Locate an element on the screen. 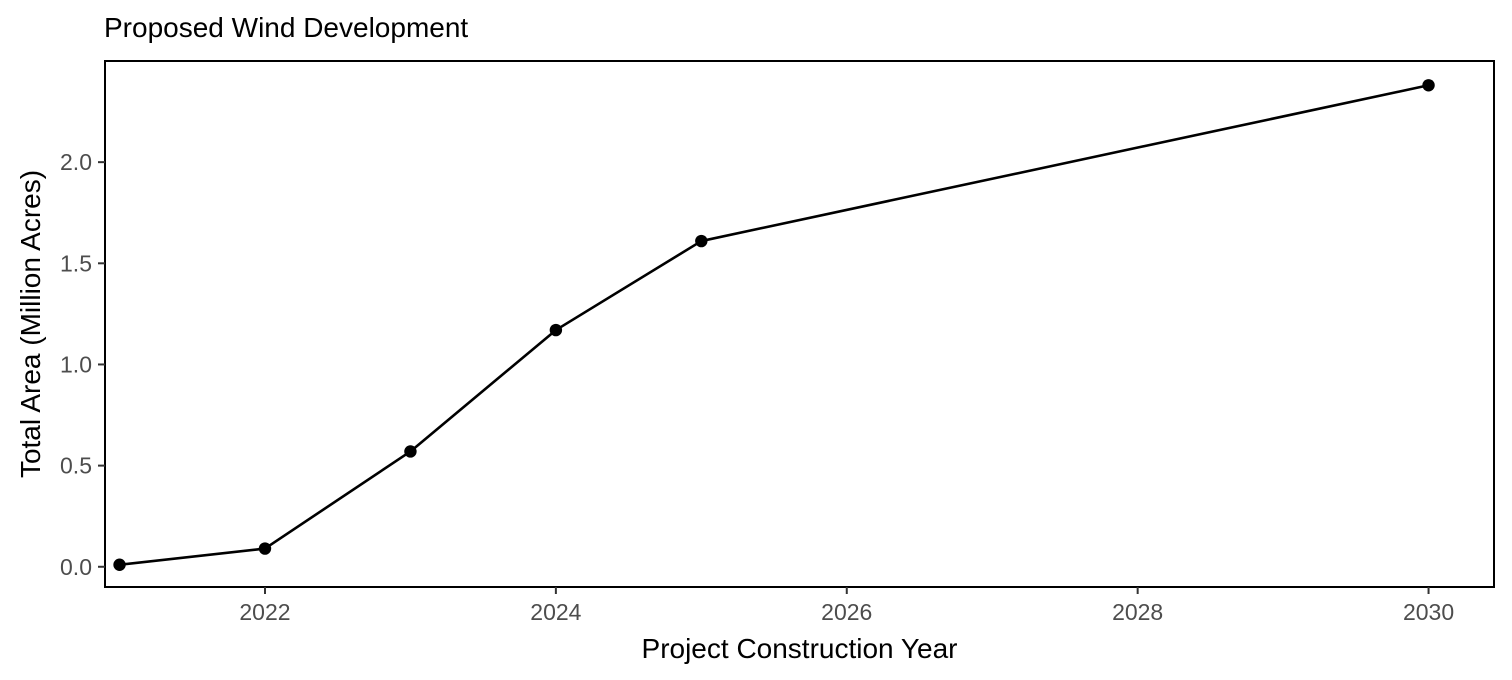  x-axis: 2022 2024 2026 2028 2030 is located at coordinates (846, 606).